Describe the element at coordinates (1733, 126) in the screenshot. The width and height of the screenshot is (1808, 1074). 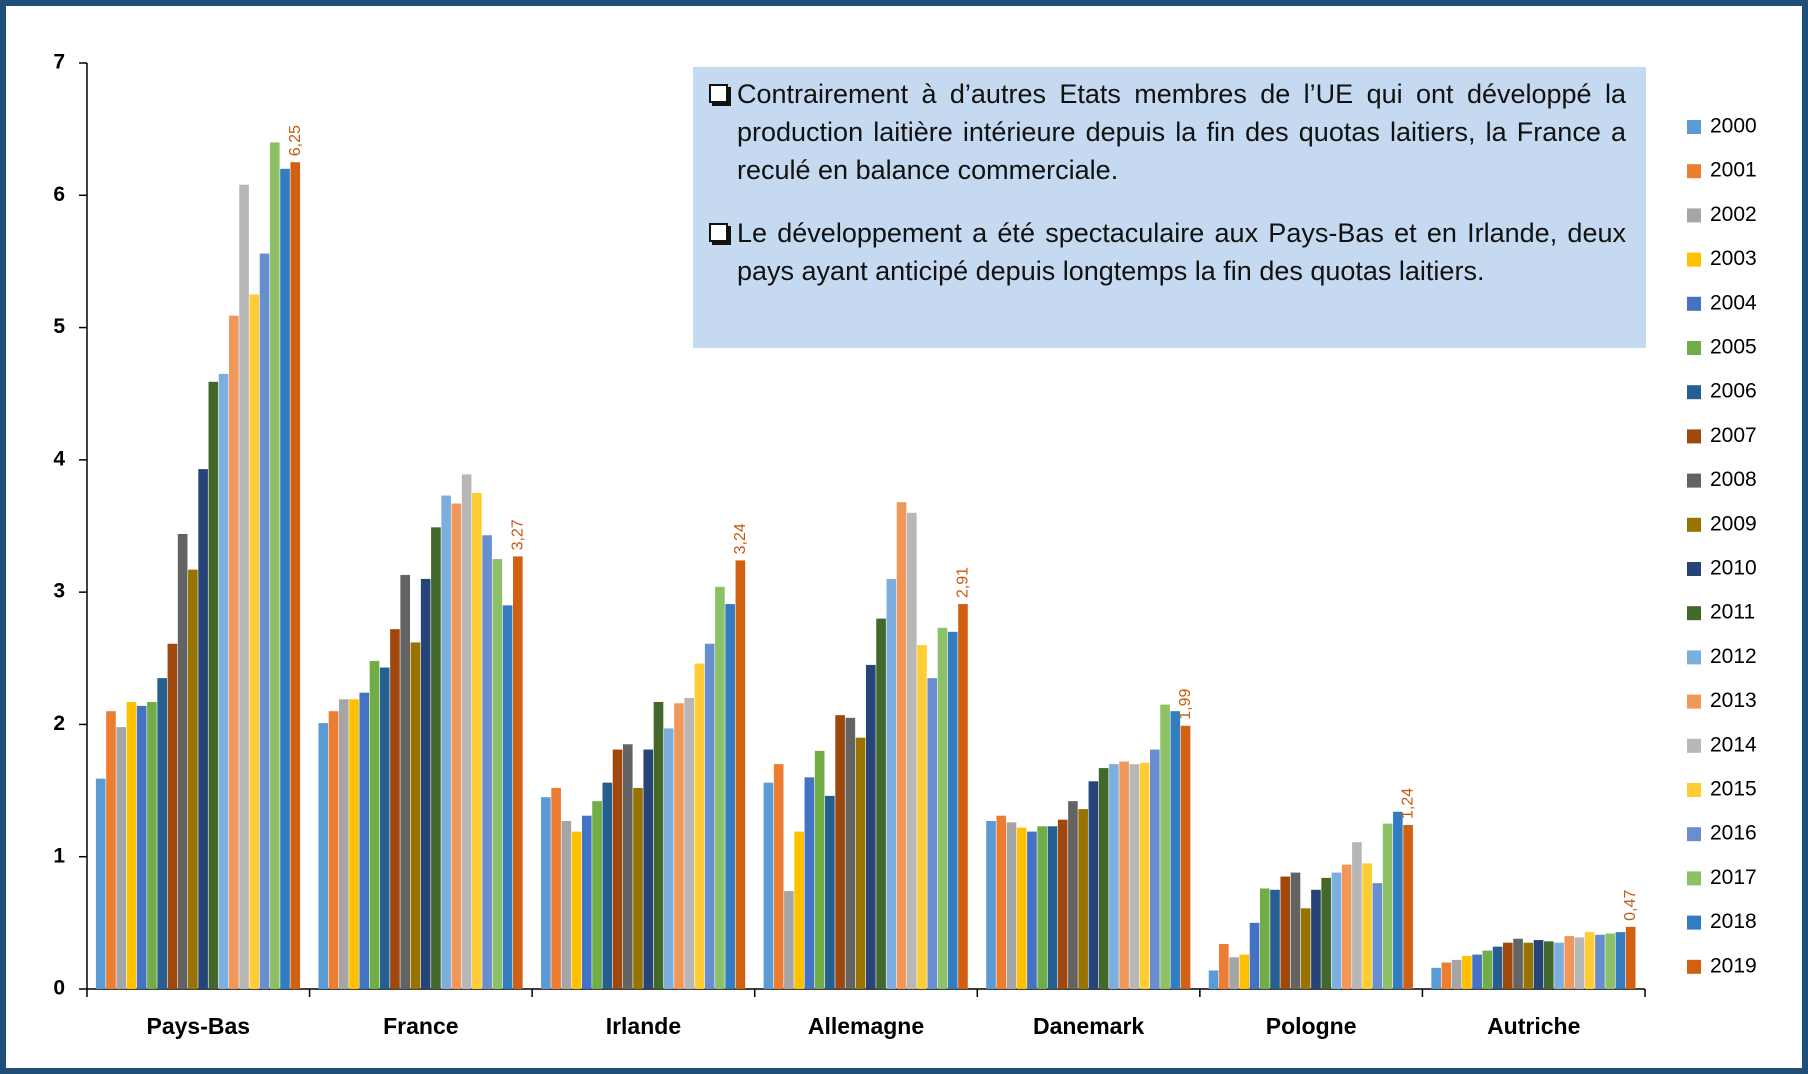
I see `legend-label: 2000` at that location.